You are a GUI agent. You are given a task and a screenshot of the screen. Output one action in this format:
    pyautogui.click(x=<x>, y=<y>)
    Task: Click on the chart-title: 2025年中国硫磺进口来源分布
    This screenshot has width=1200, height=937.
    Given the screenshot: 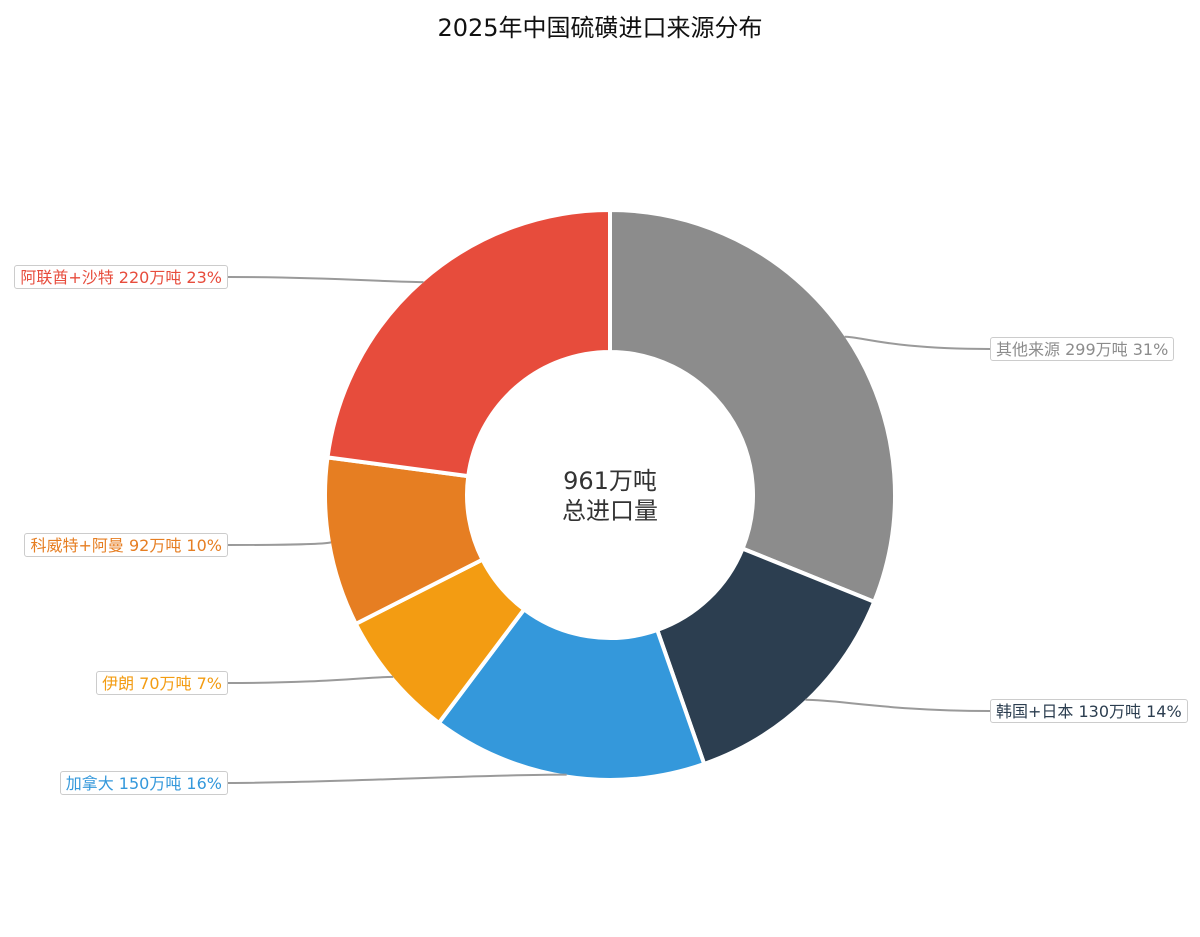 What is the action you would take?
    pyautogui.click(x=600, y=28)
    